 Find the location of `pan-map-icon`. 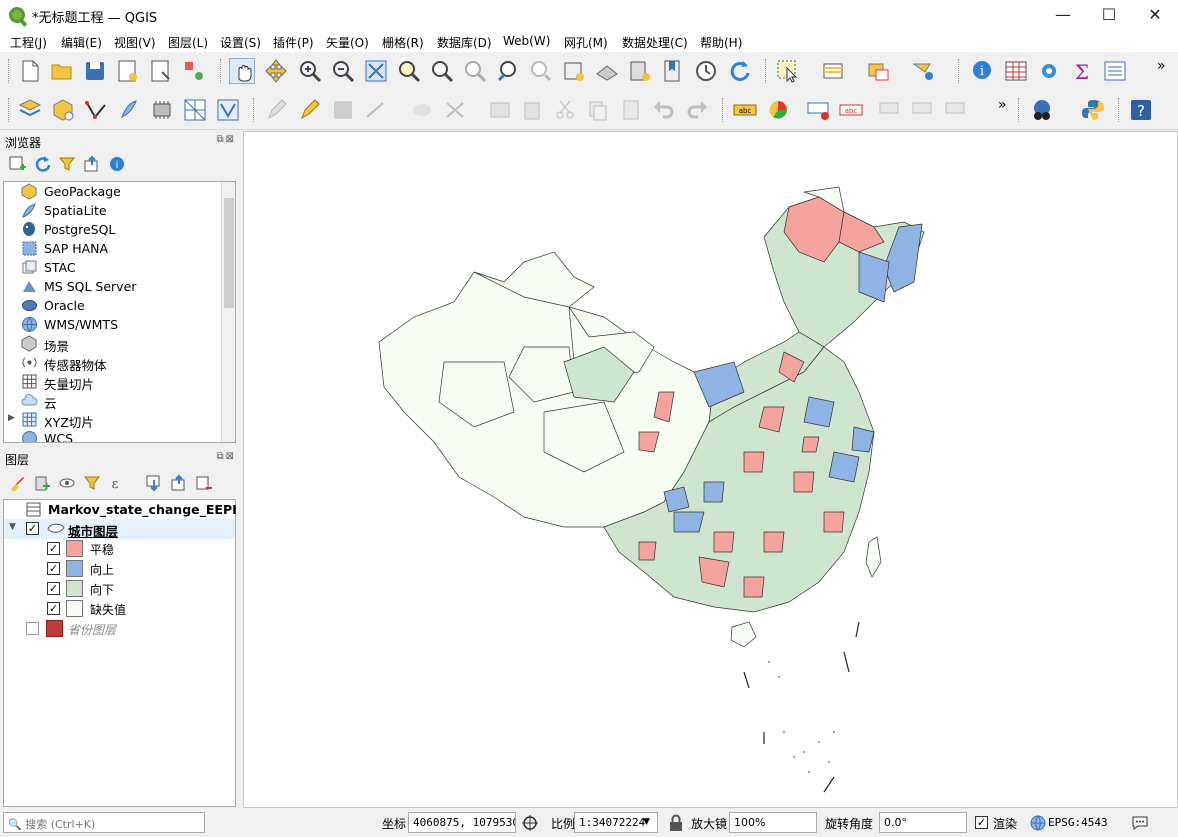

pan-map-icon is located at coordinates (242, 71).